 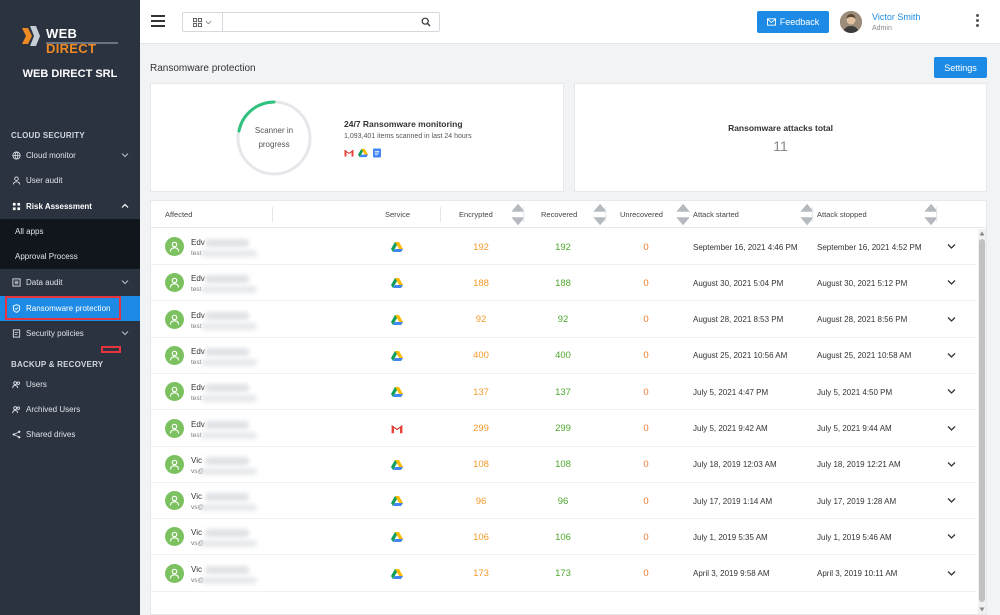 What do you see at coordinates (646, 247) in the screenshot?
I see `unrecovered-count: 0` at bounding box center [646, 247].